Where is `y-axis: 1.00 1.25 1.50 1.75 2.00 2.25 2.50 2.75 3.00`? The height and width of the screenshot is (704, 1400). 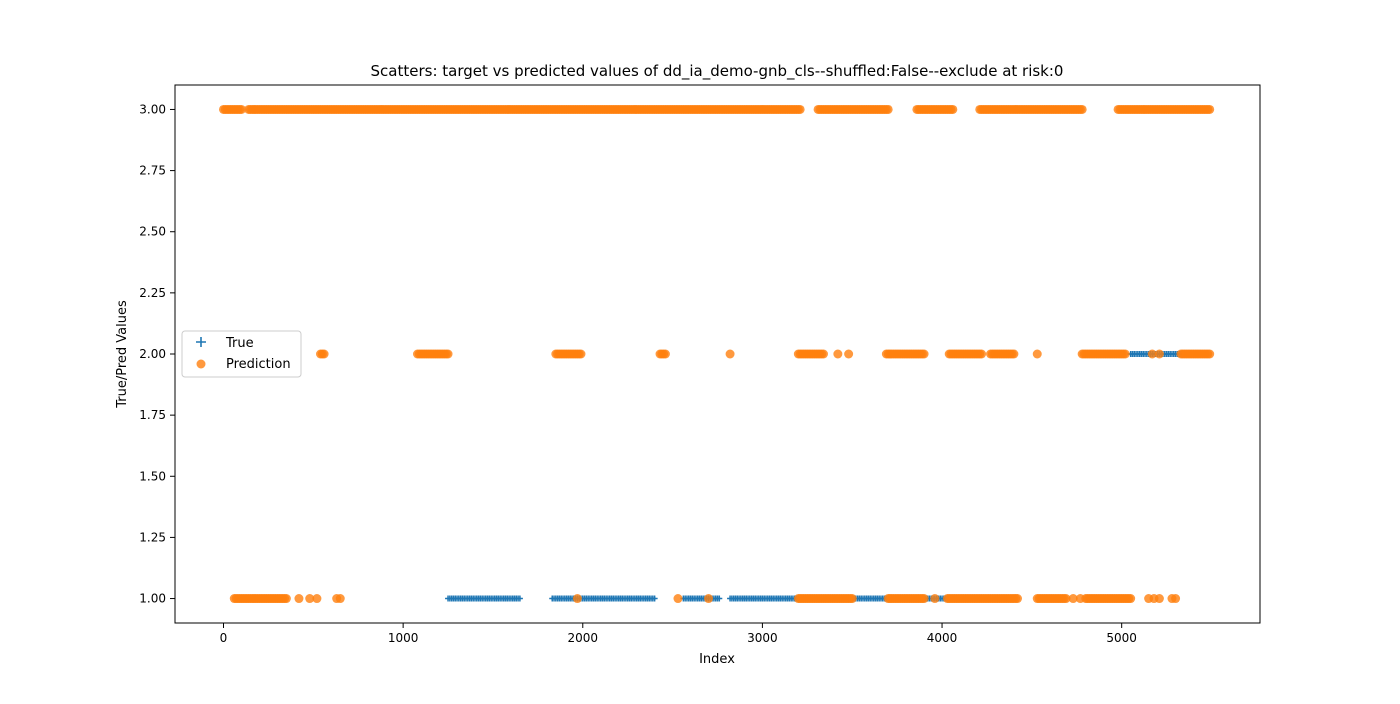 y-axis: 1.00 1.25 1.50 1.75 2.00 2.25 2.50 2.75 3.00 is located at coordinates (157, 354).